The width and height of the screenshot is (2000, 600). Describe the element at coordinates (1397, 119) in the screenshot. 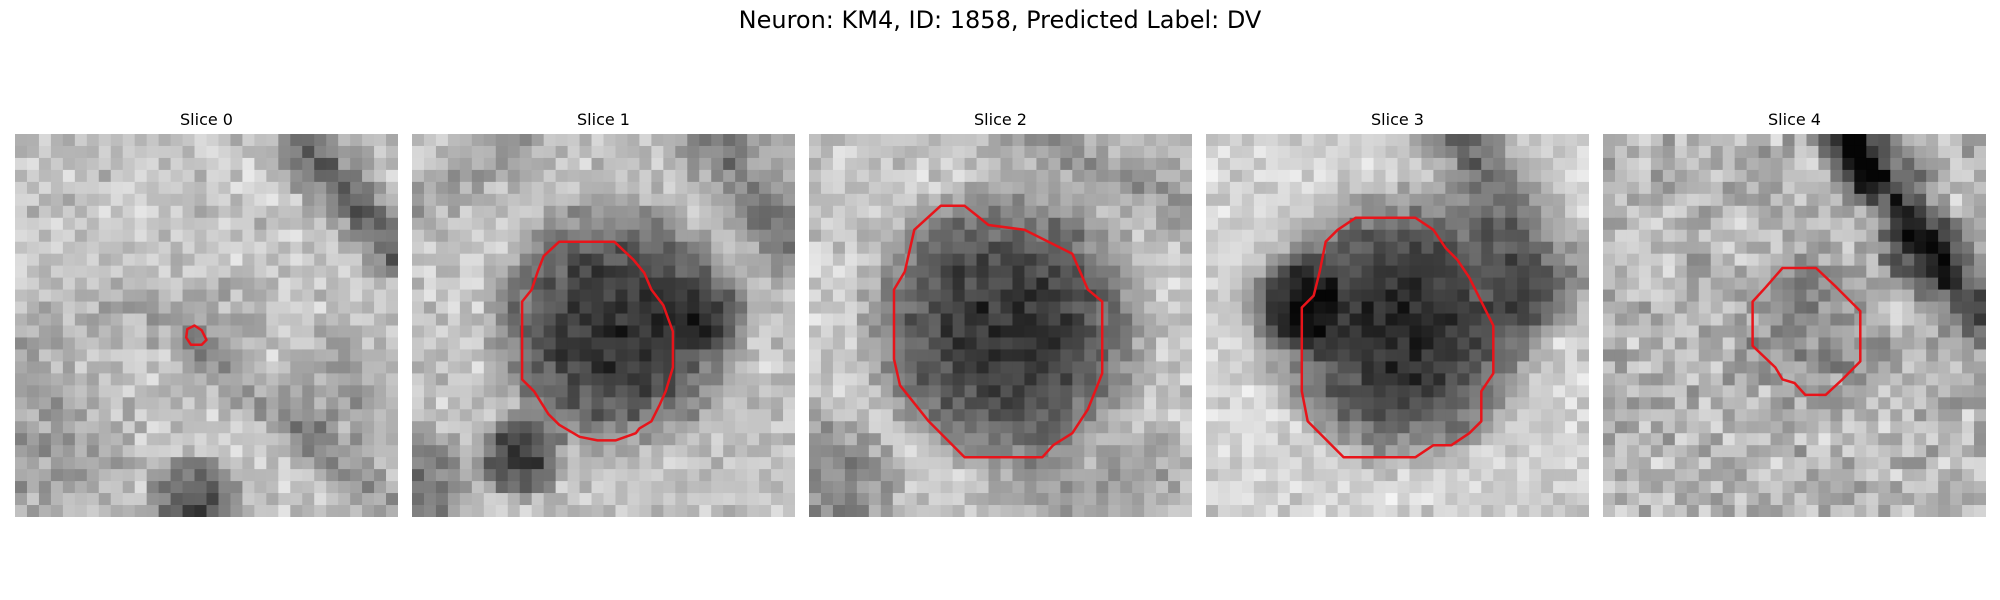

I see `slice-3-title: Slice 3` at that location.